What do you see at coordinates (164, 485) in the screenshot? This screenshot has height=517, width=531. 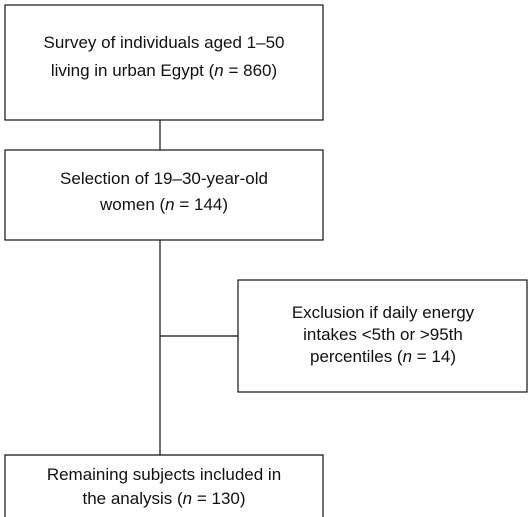 I see `box-remaining` at bounding box center [164, 485].